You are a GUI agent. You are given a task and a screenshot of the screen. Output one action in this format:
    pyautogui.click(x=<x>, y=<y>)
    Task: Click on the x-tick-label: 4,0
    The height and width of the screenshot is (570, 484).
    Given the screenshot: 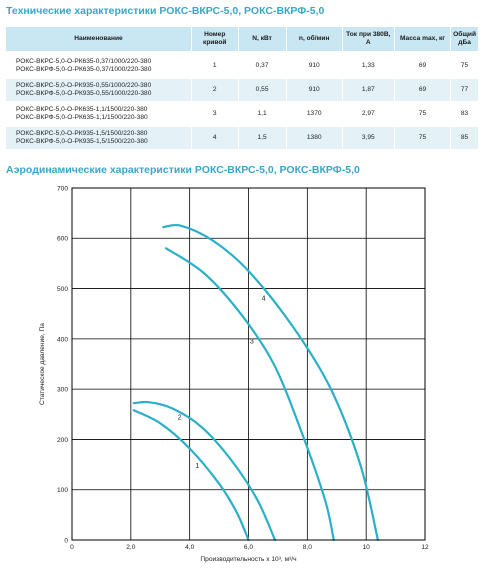 What is the action you would take?
    pyautogui.click(x=189, y=547)
    